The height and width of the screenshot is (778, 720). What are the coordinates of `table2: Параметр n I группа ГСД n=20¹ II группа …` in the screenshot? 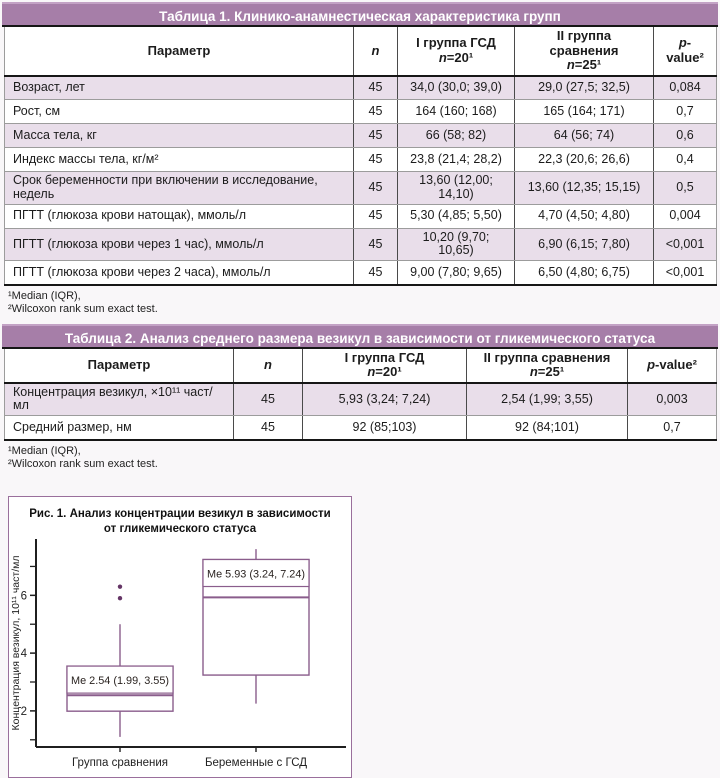 It's located at (360, 394).